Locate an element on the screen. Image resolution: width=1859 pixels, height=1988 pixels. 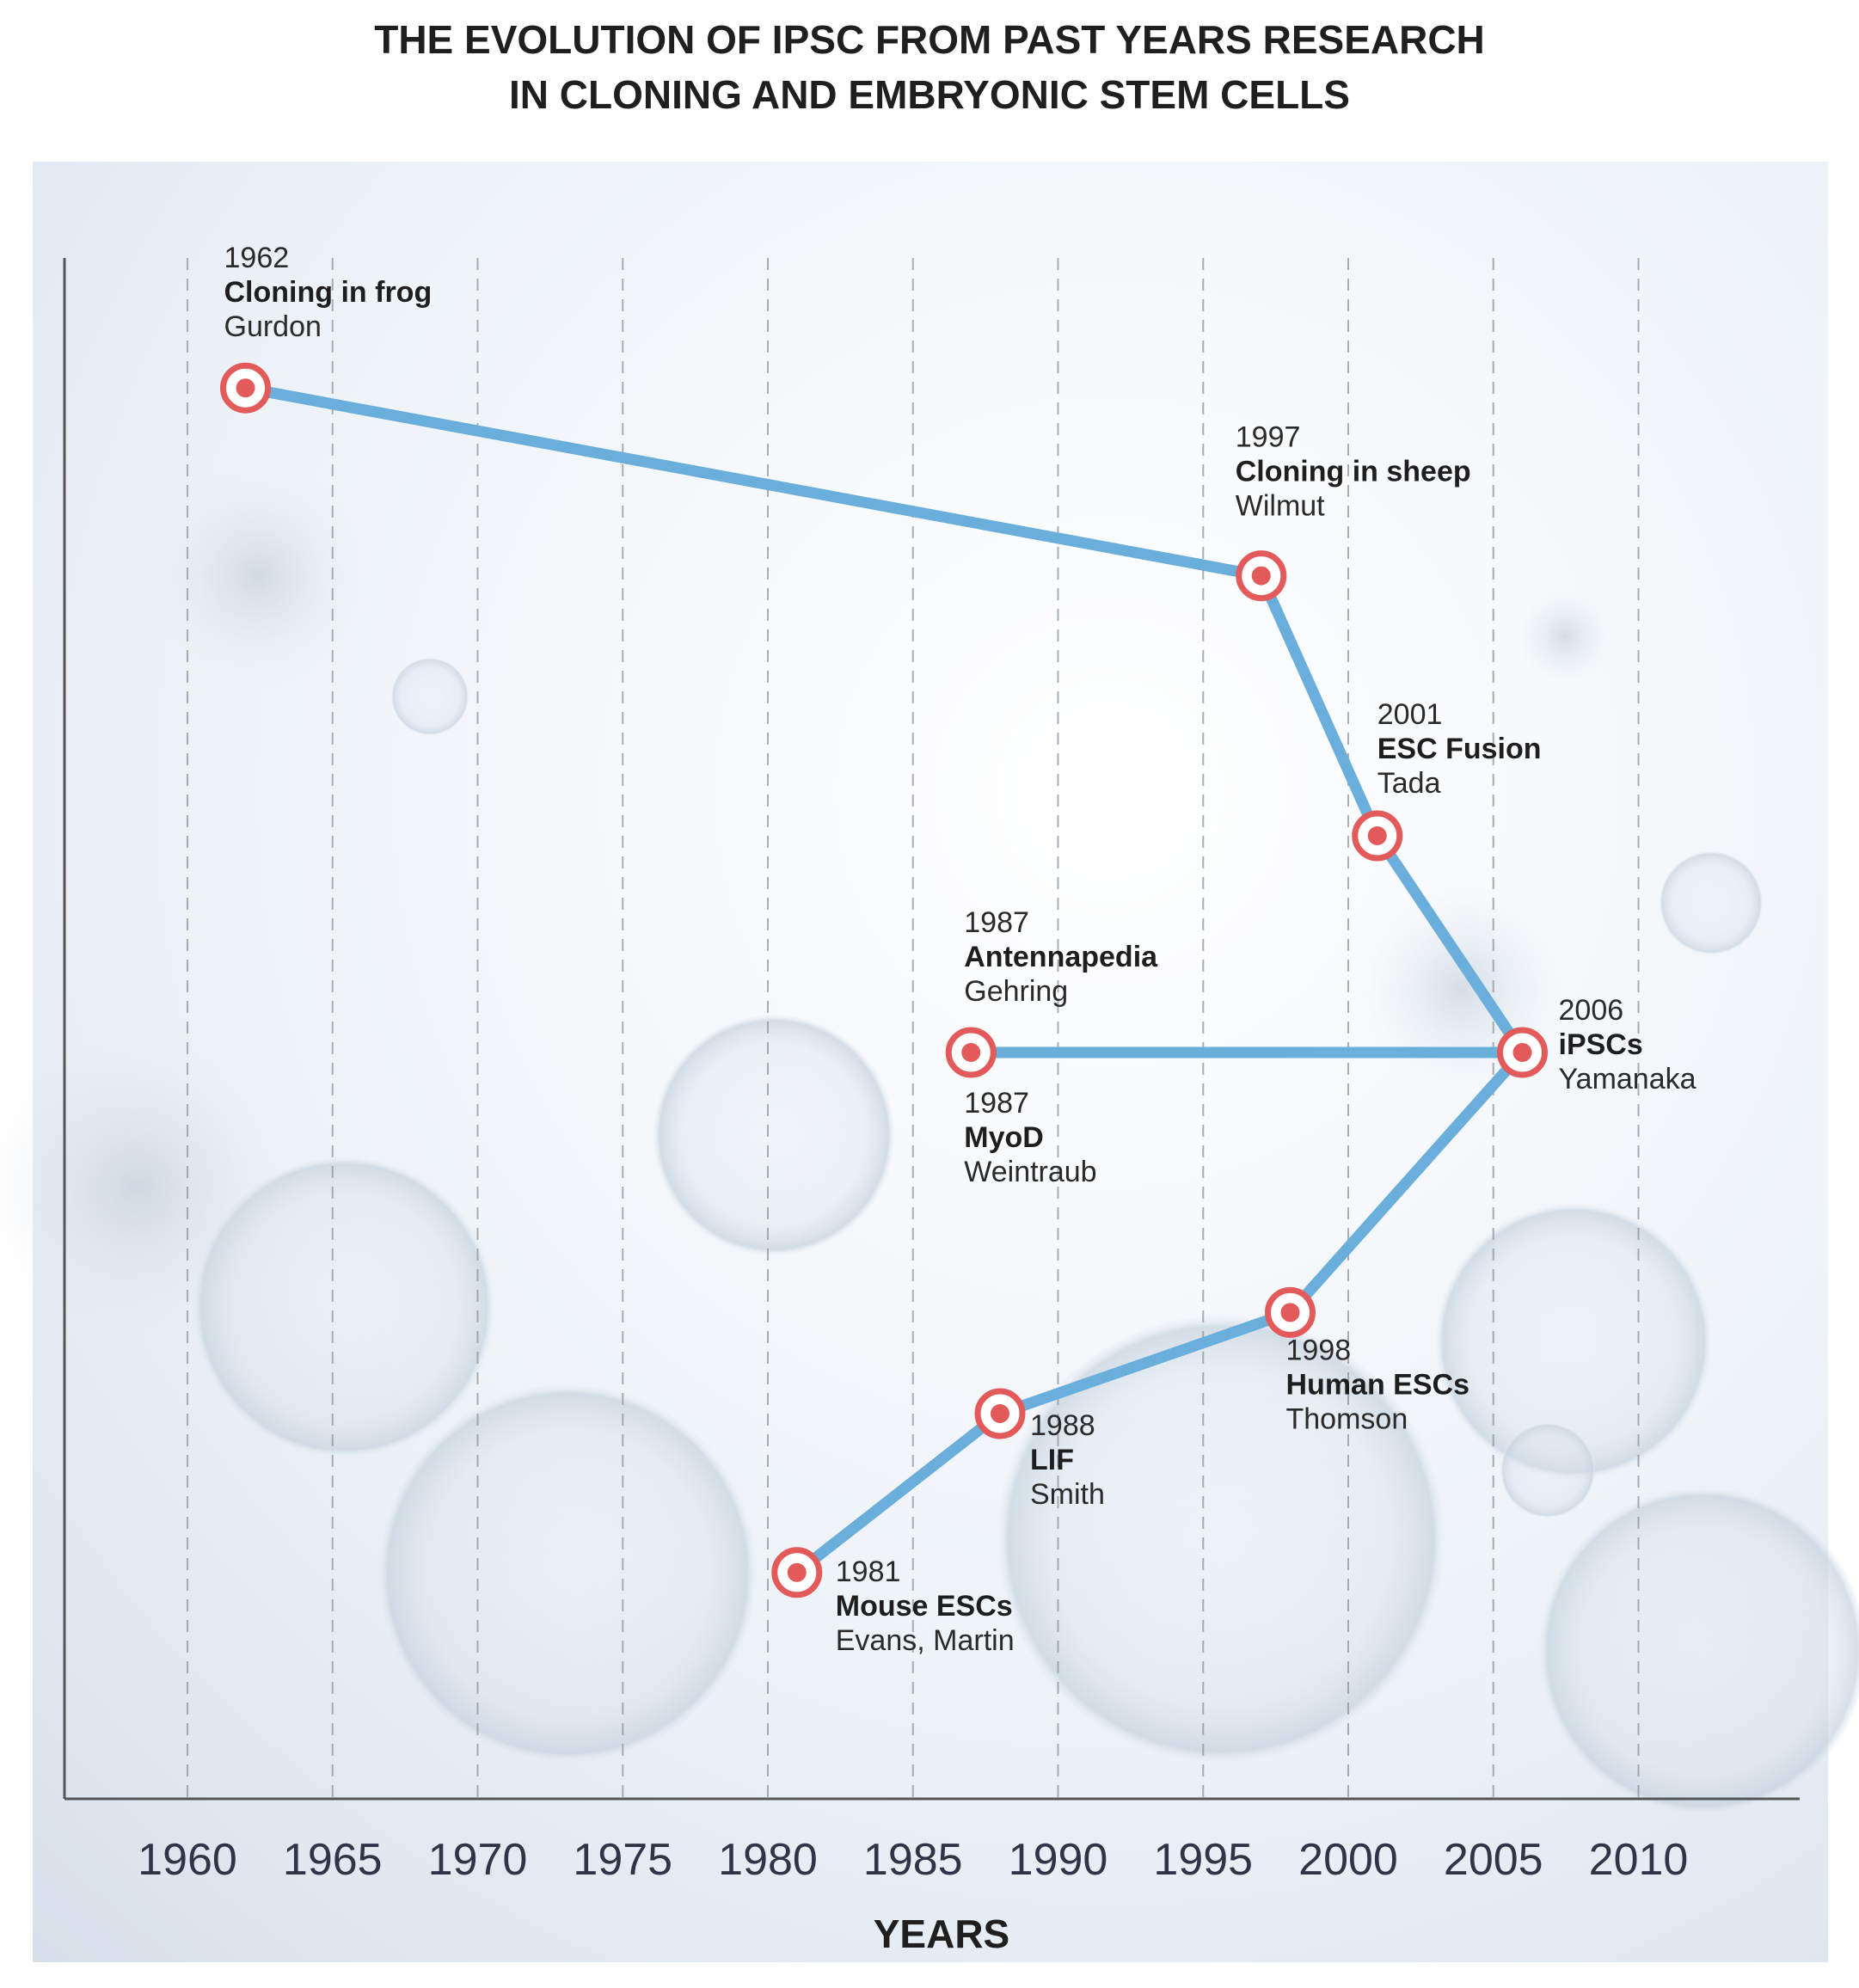
annotation-year: 1981 is located at coordinates (868, 1571).